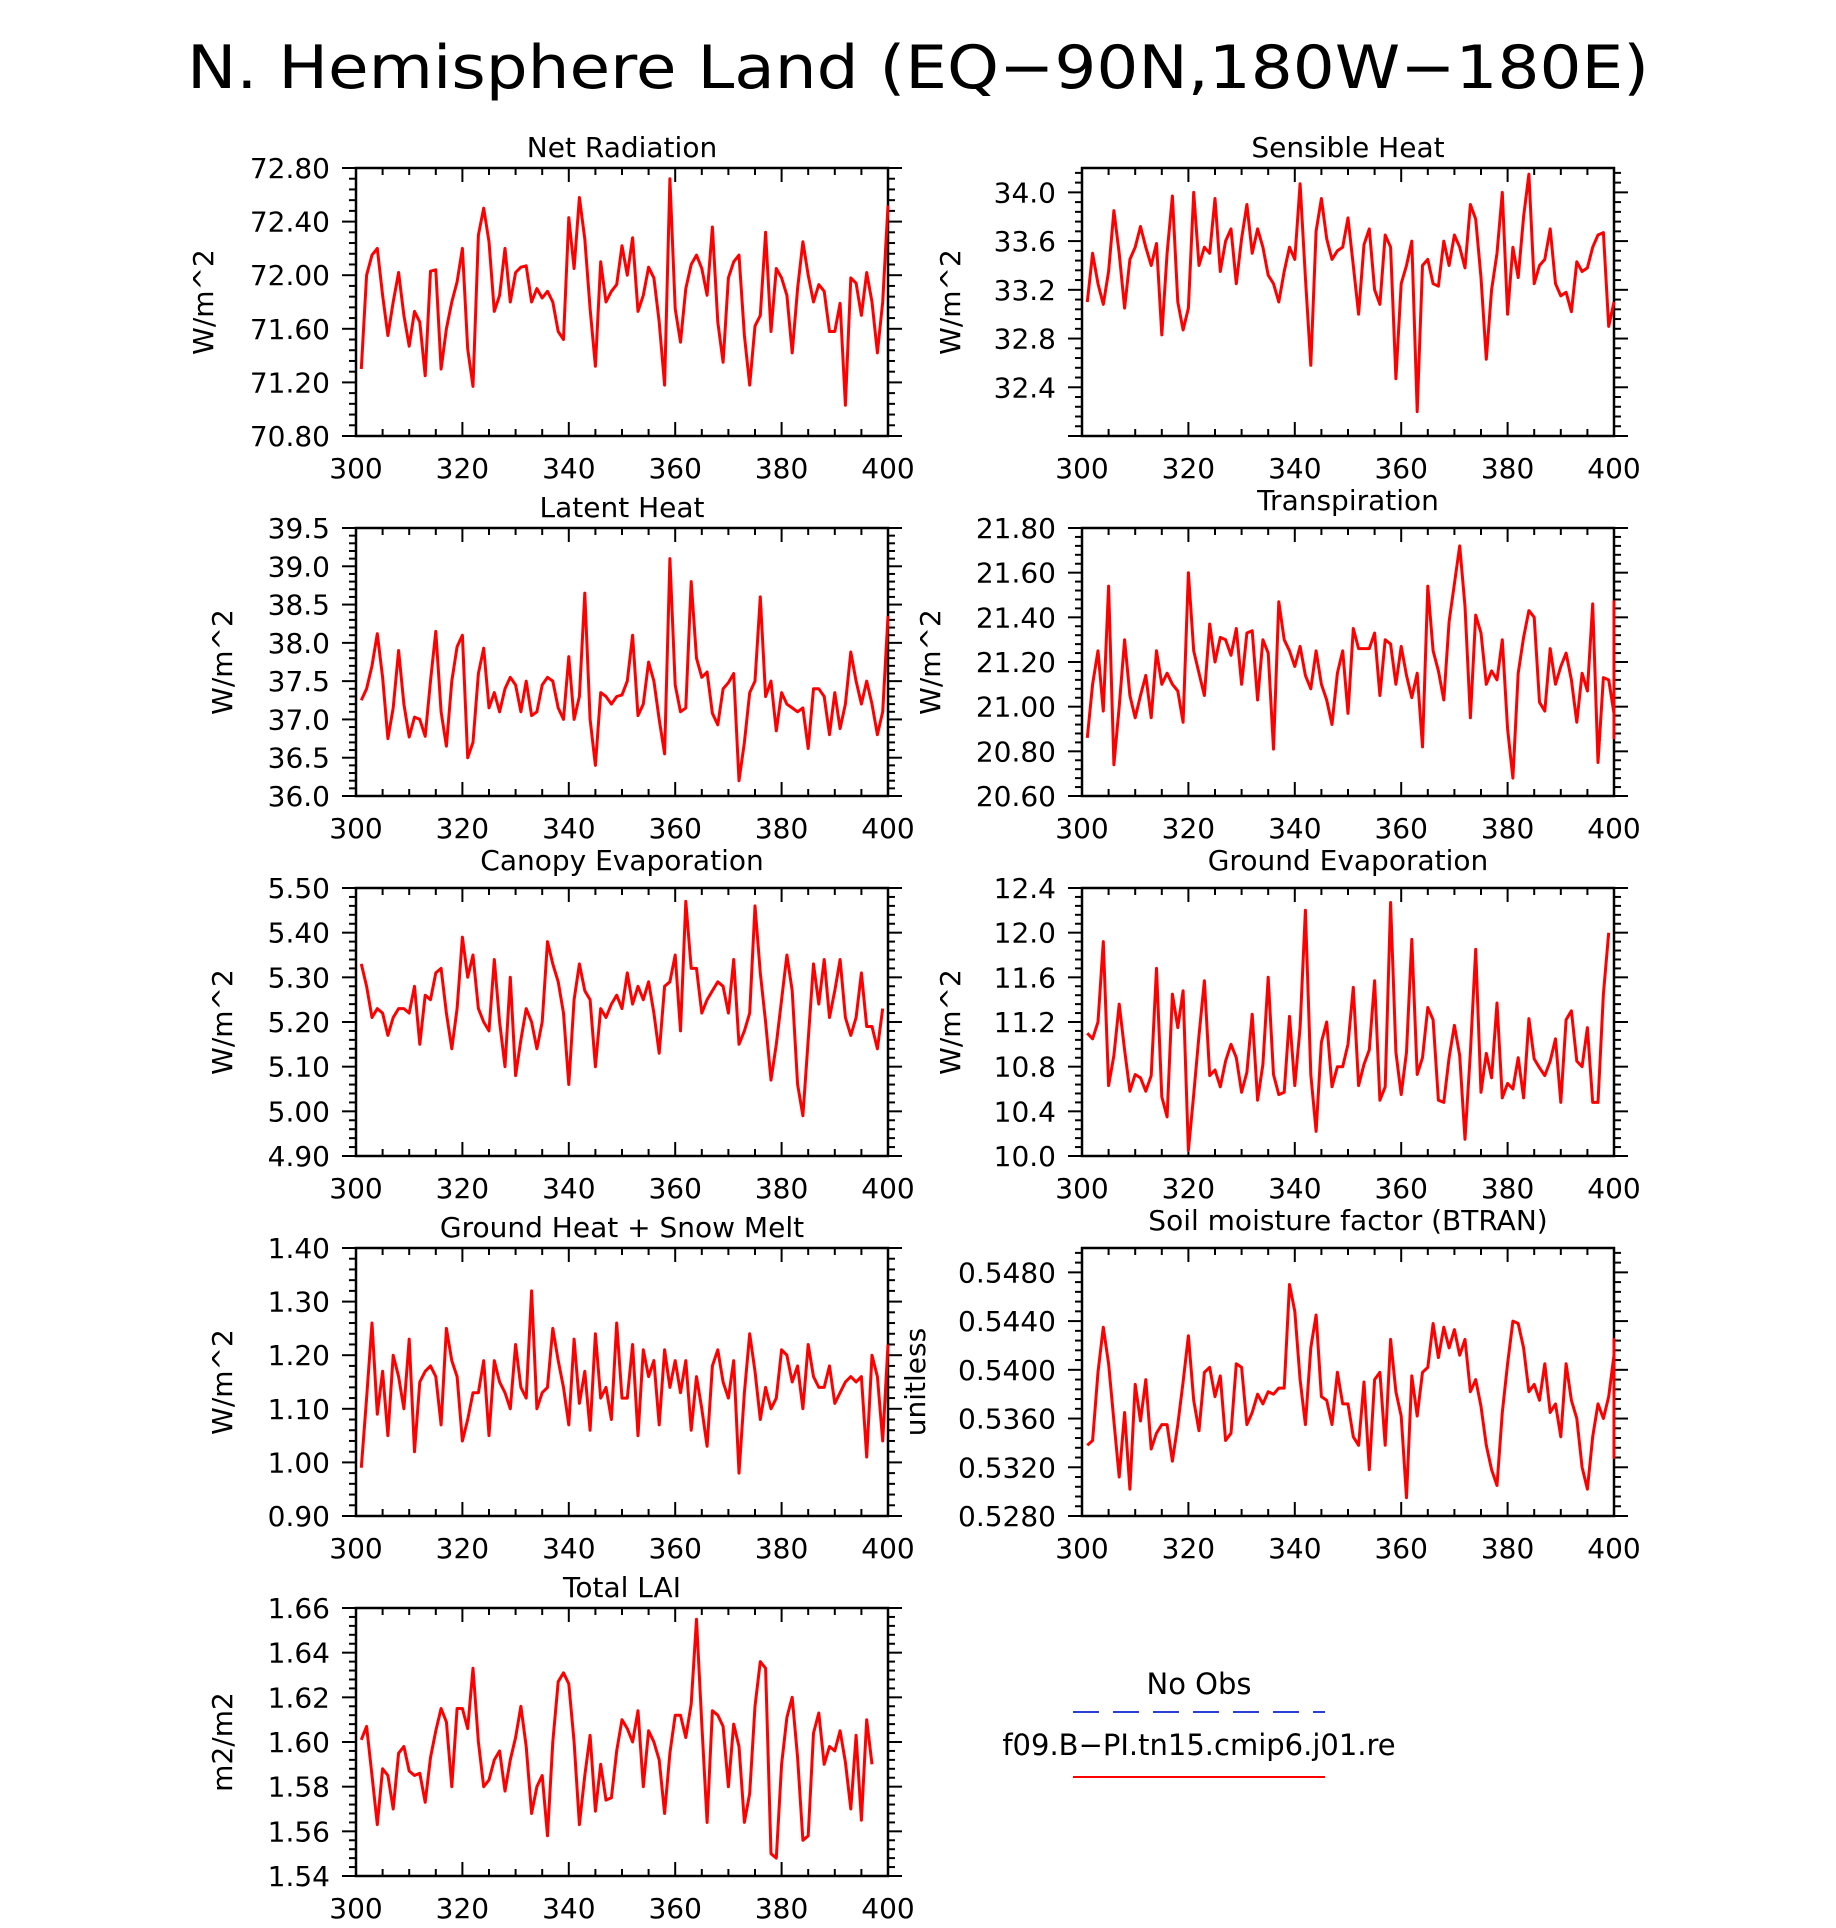  I want to click on y-tick-label: 20.60, so click(1016, 796).